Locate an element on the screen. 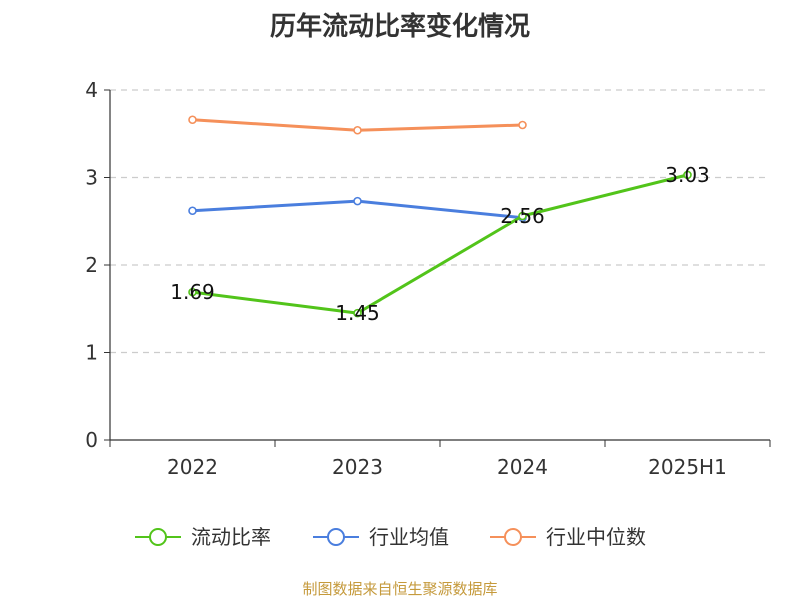  data-label-0: 1.69 is located at coordinates (192, 292).